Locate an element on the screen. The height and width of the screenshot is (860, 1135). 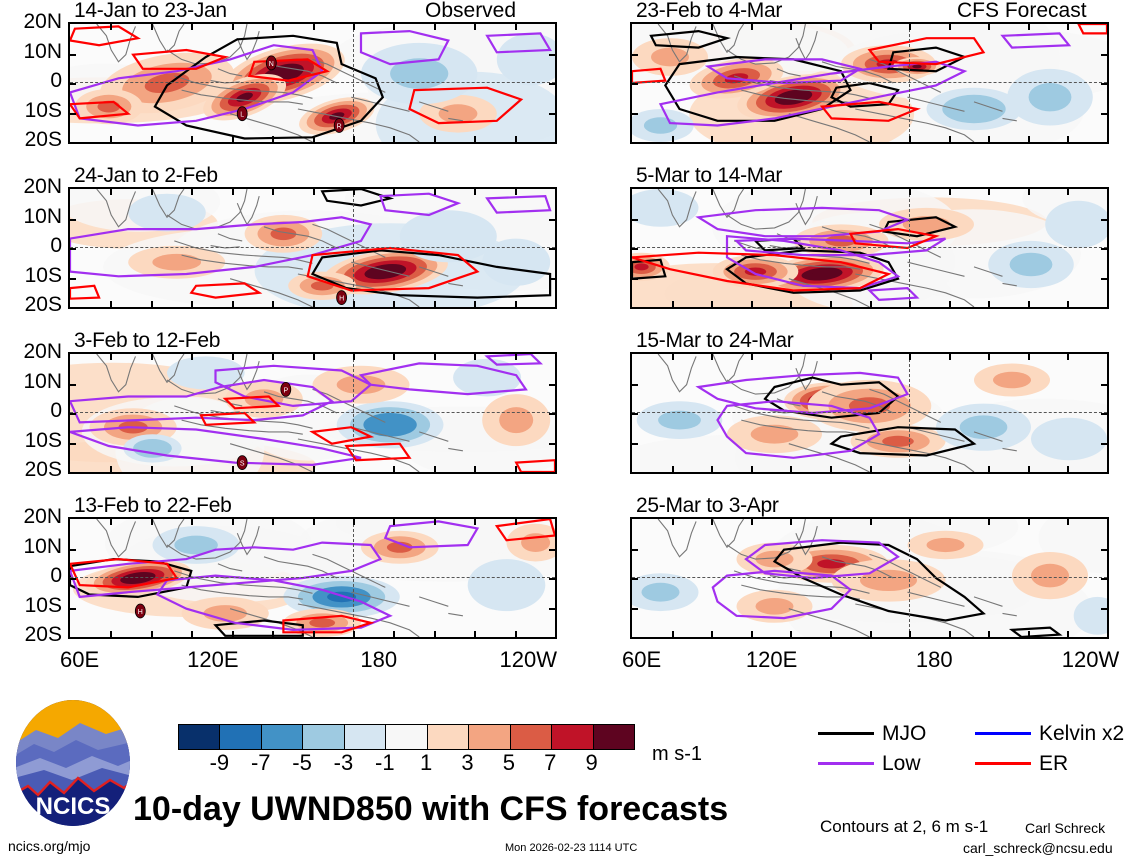
panel-title: 3-Feb to 12-Feb is located at coordinates (147, 340).